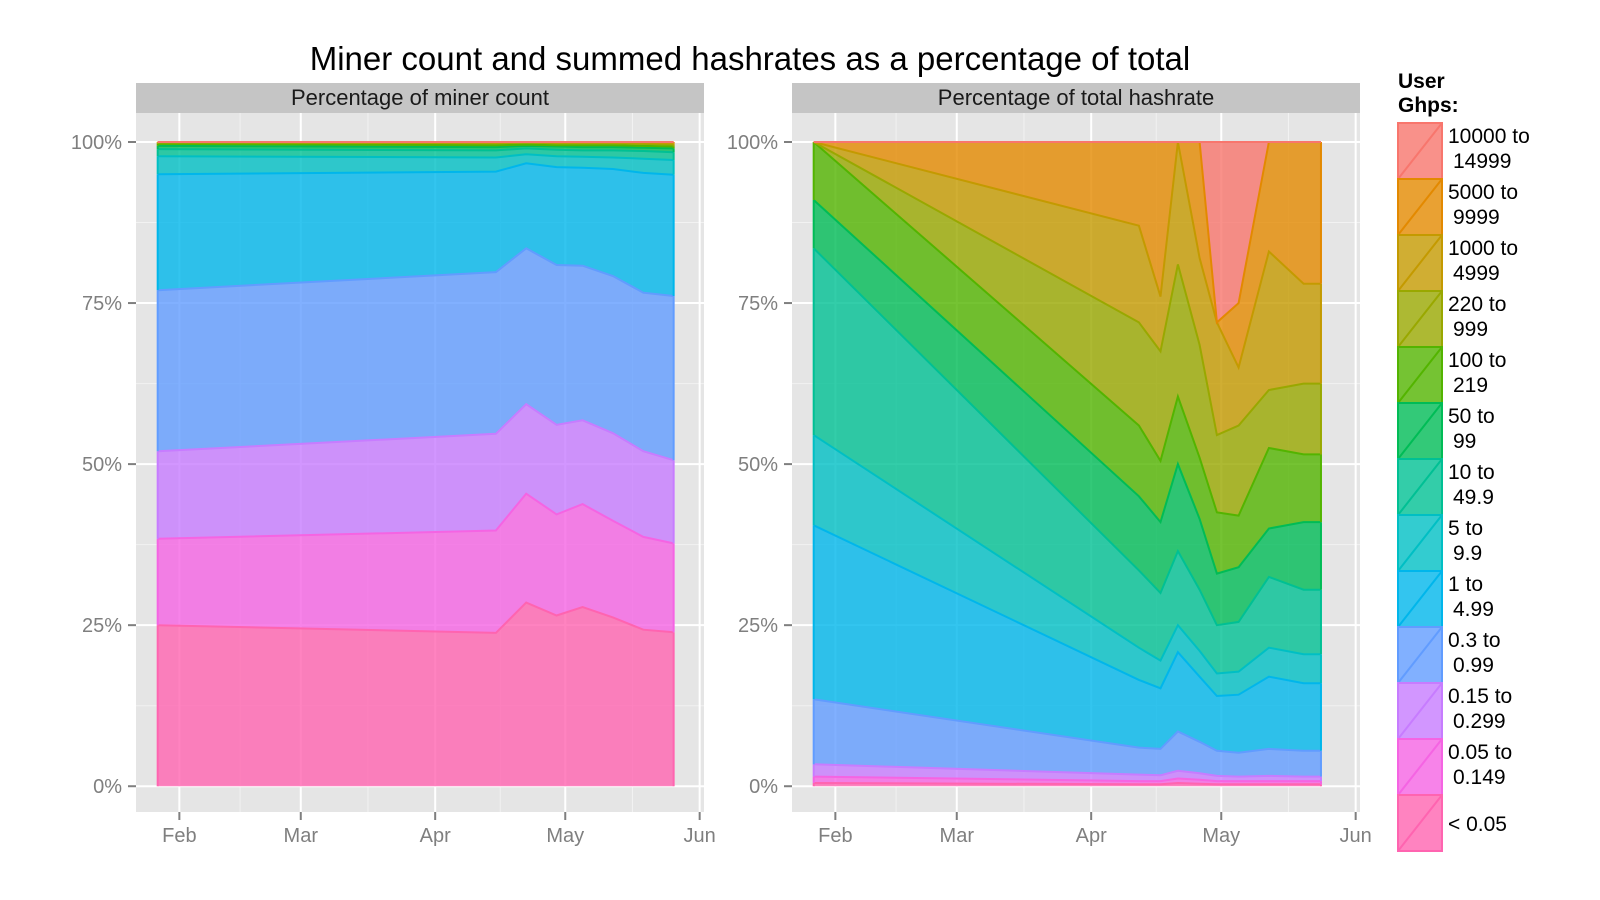 This screenshot has width=1600, height=900. Describe the element at coordinates (1473, 609) in the screenshot. I see `legend-label: 4.99` at that location.